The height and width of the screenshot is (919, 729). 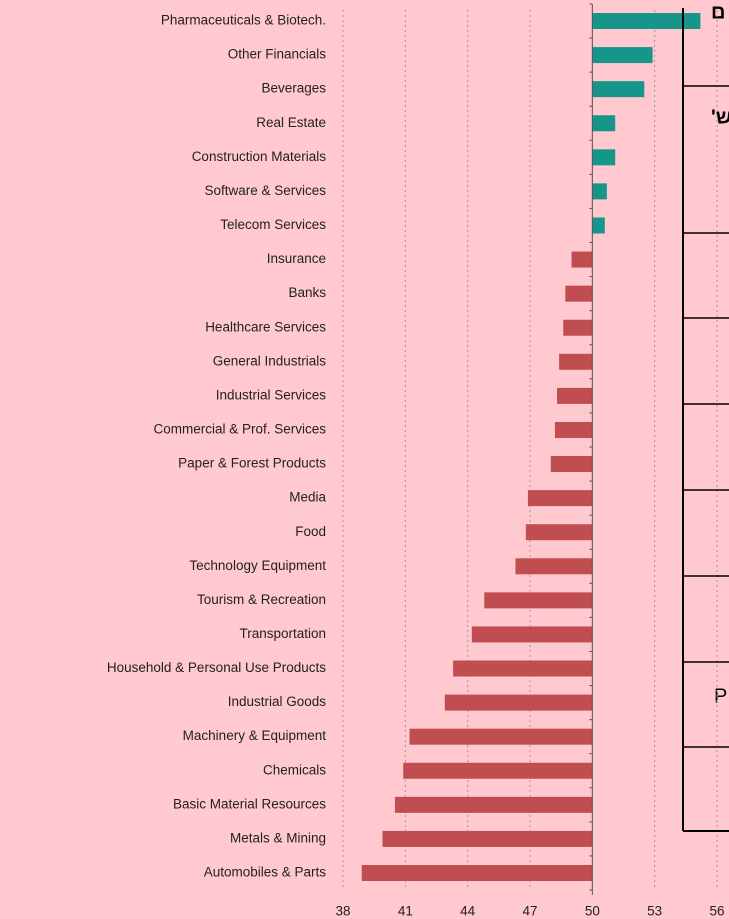 I want to click on category-label: Telecom Services, so click(x=273, y=224).